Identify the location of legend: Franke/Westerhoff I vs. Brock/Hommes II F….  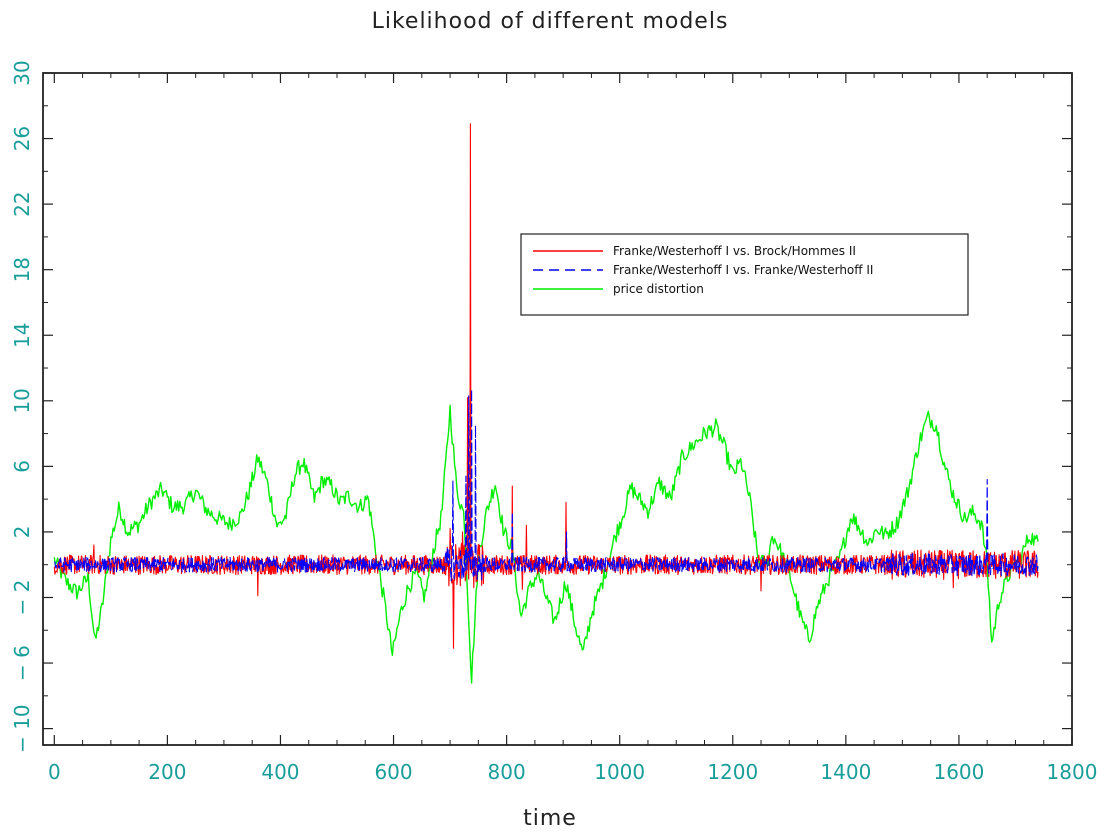
(744, 274).